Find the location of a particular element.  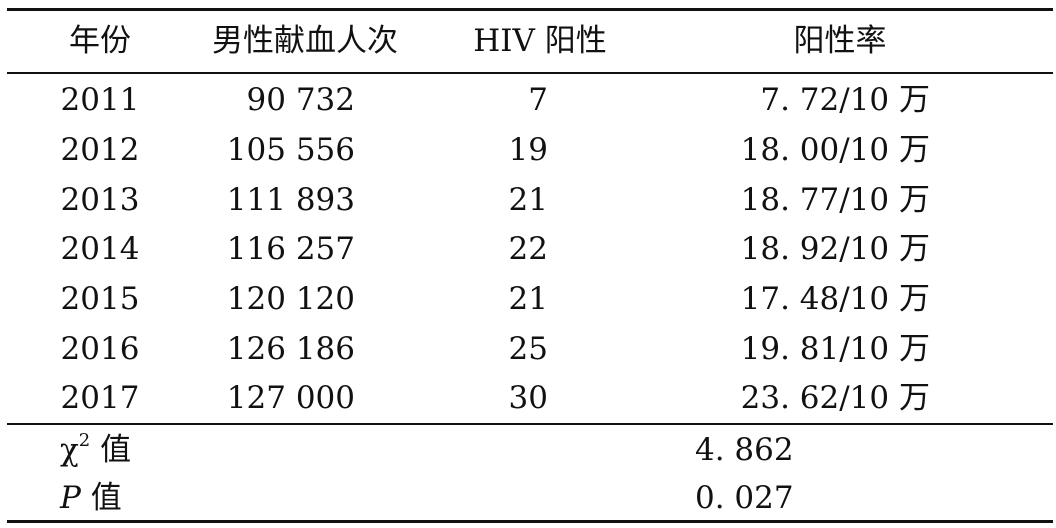

top-rule is located at coordinates (530, 9).